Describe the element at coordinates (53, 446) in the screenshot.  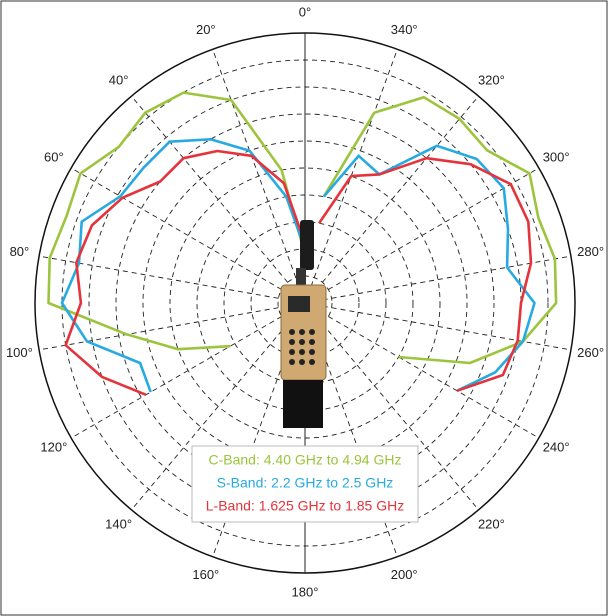
I see `angle-label: 120°` at that location.